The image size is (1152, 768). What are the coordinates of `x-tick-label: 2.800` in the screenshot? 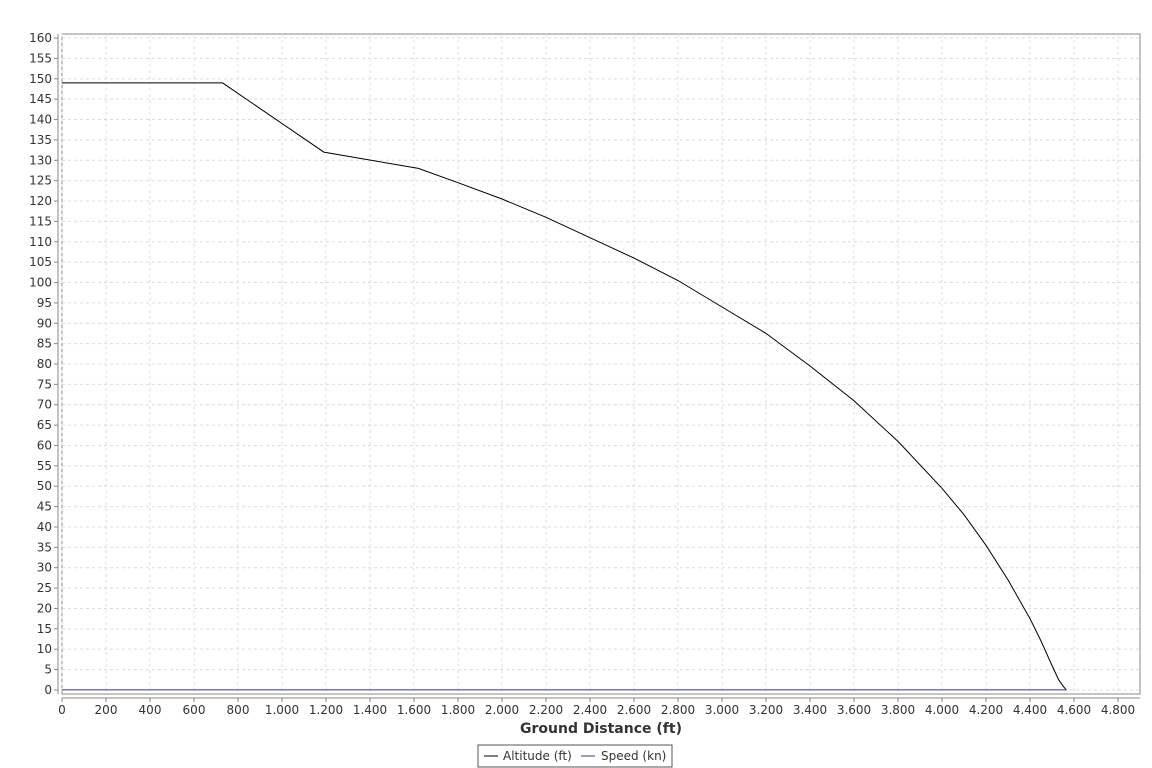 It's located at (678, 710).